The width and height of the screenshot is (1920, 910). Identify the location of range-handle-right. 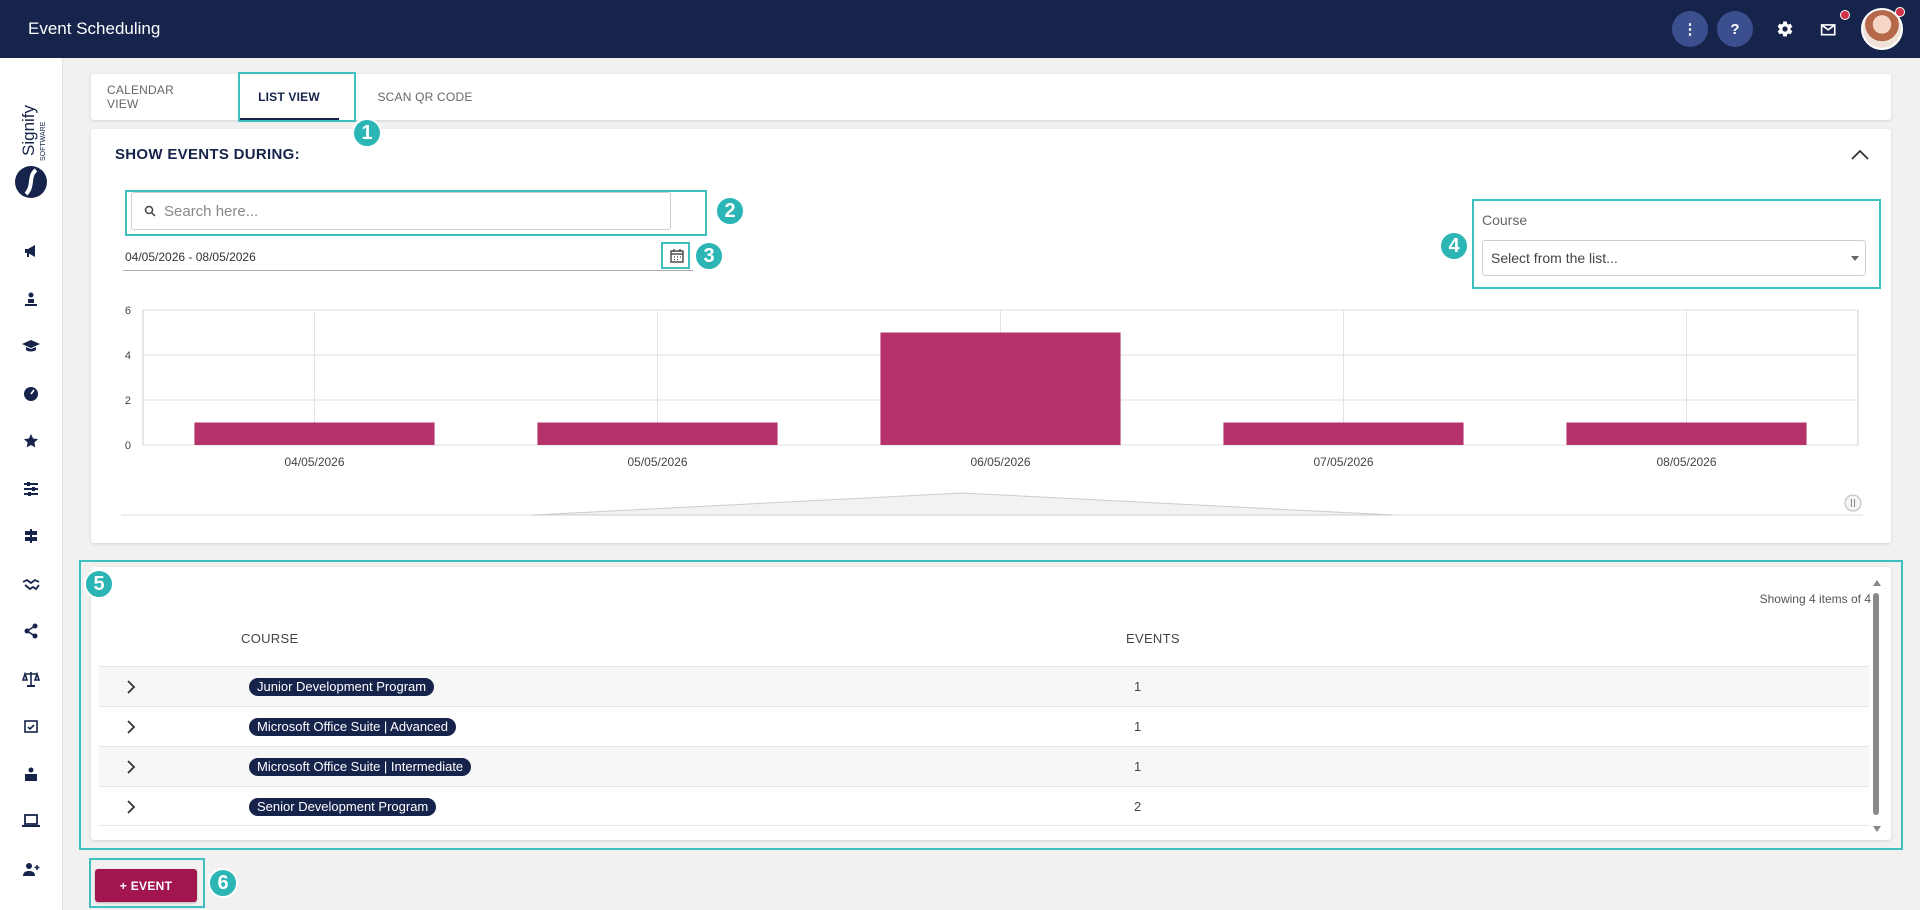
(1853, 503).